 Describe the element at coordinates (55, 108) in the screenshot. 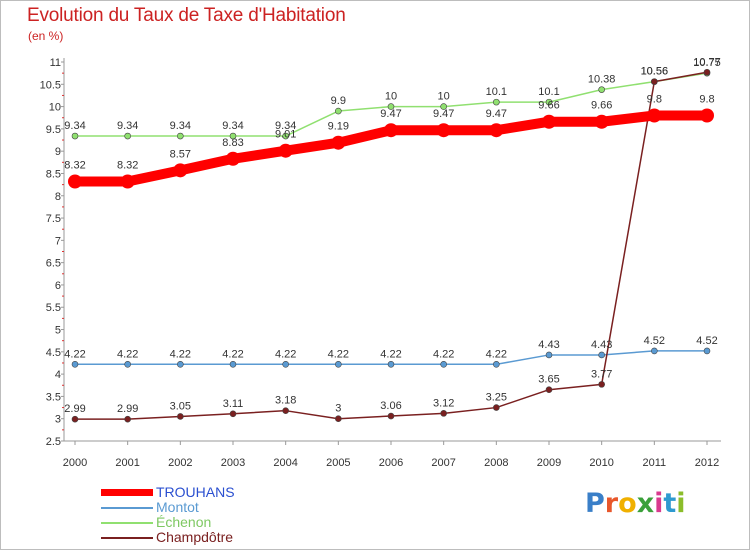

I see `y-tick-label: 10` at that location.